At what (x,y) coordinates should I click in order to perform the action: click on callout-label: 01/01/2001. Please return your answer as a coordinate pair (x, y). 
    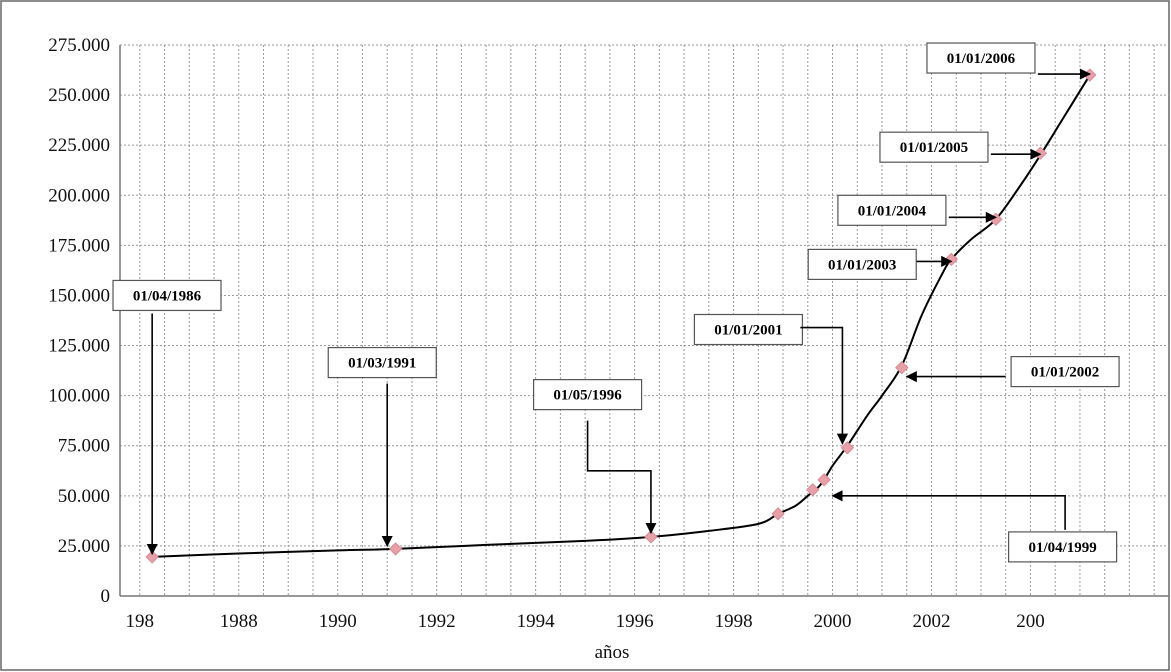
    Looking at the image, I should click on (748, 331).